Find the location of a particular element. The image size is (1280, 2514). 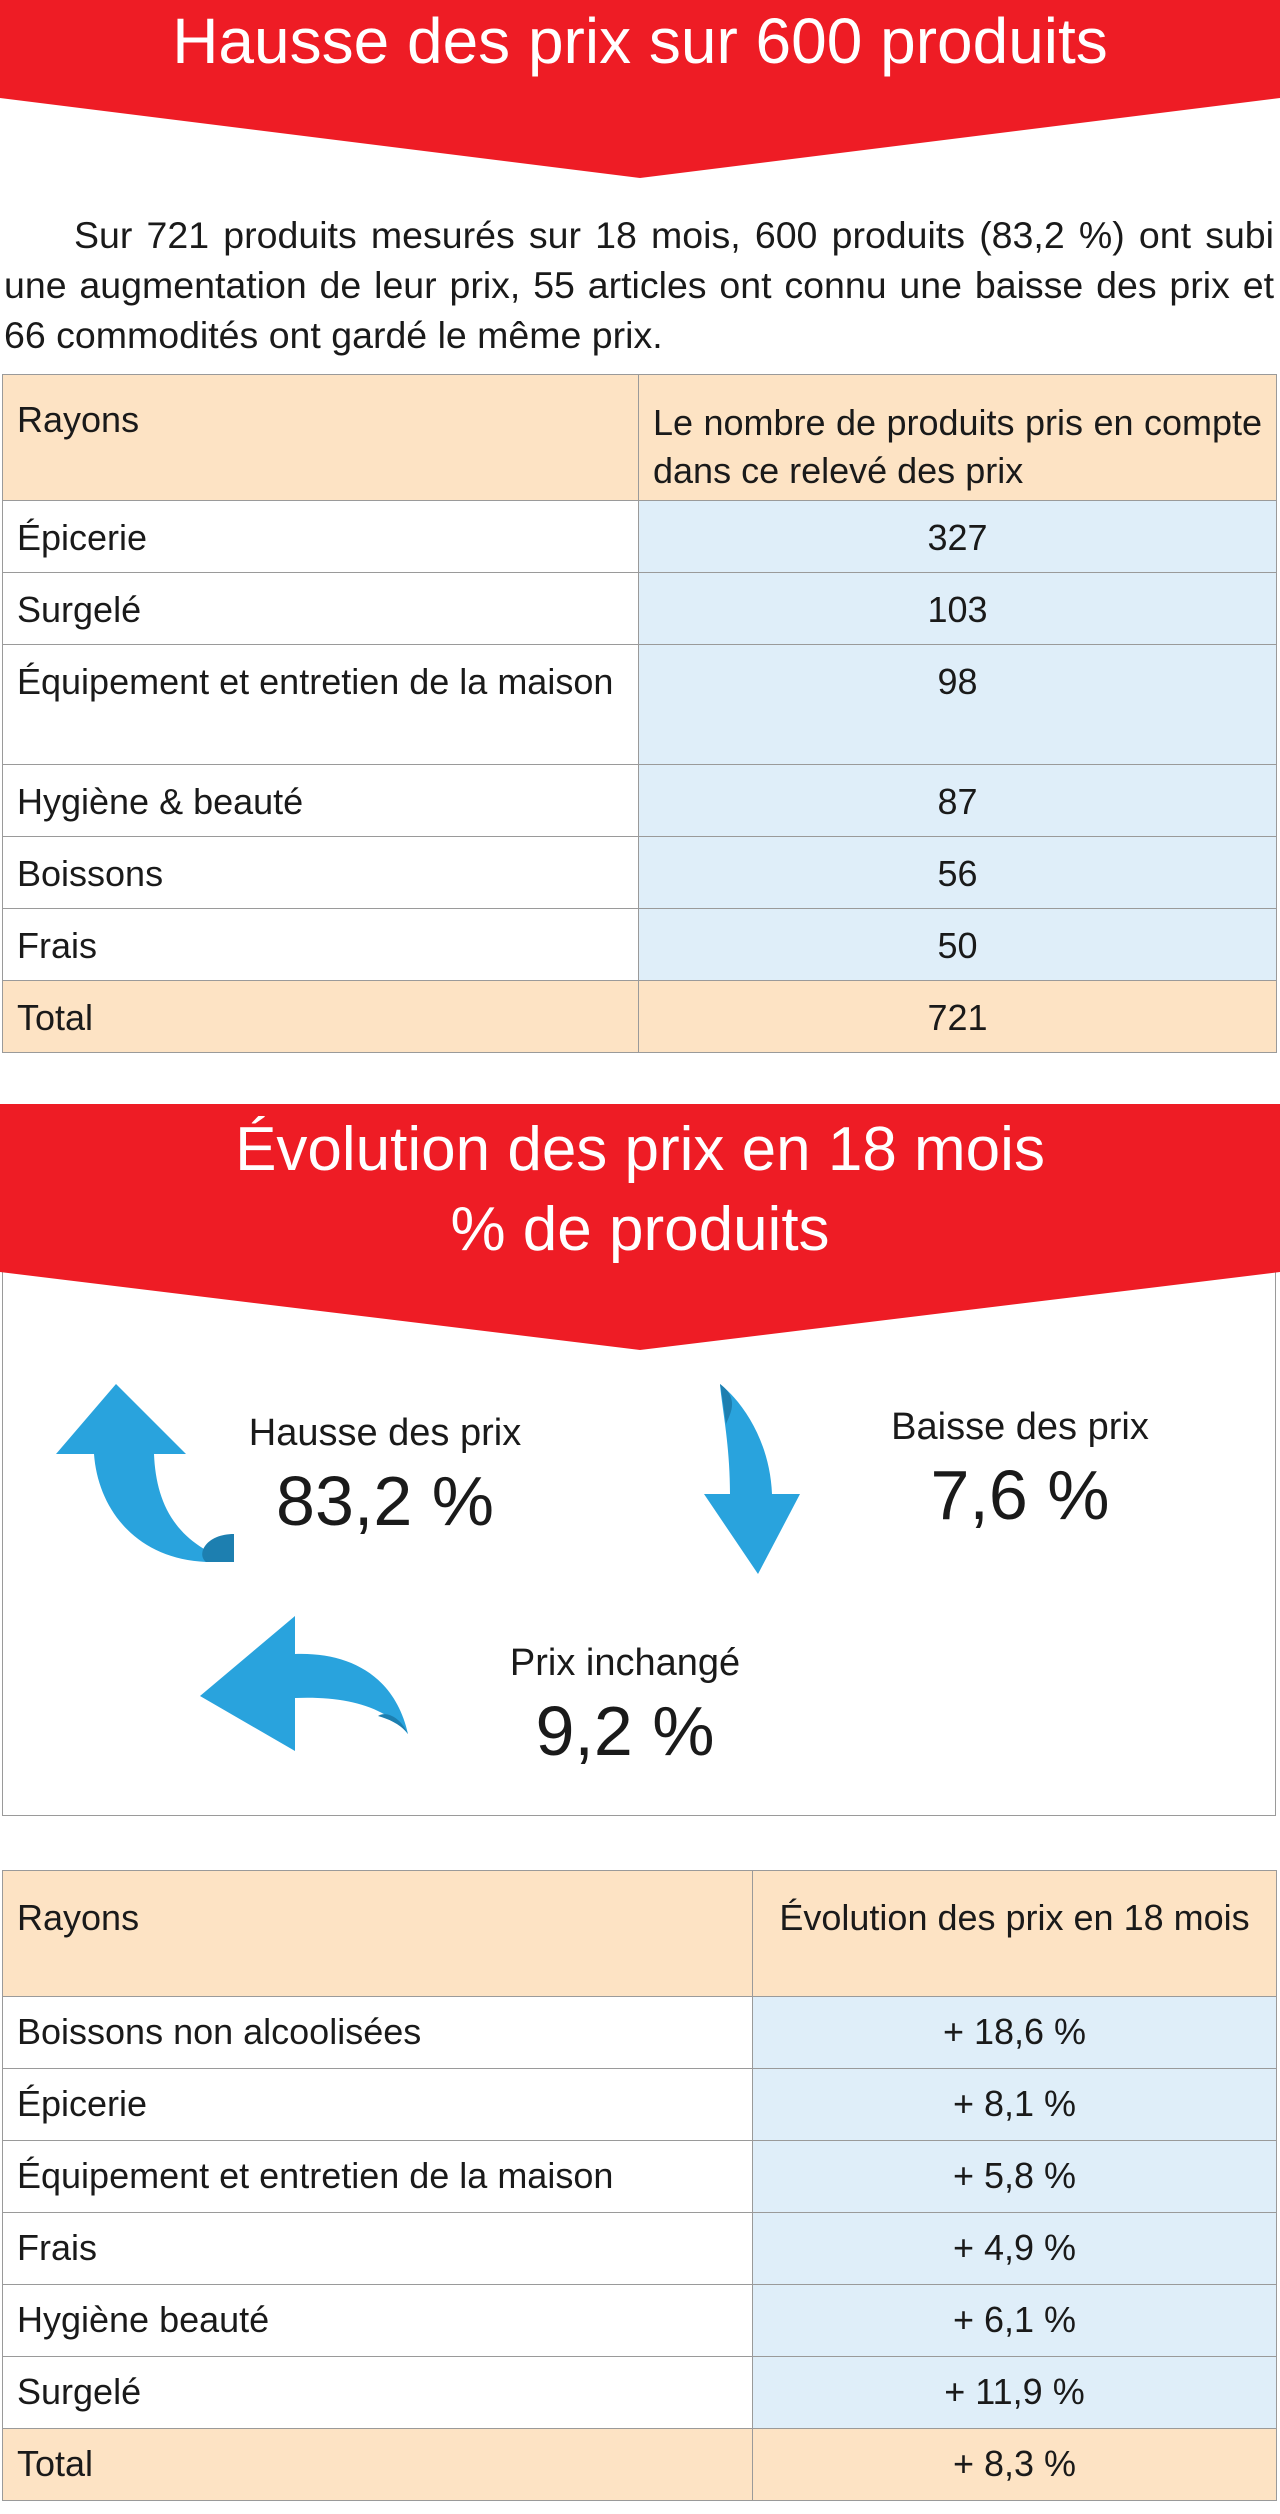

total-value: + 8,3 % is located at coordinates (1014, 2464).